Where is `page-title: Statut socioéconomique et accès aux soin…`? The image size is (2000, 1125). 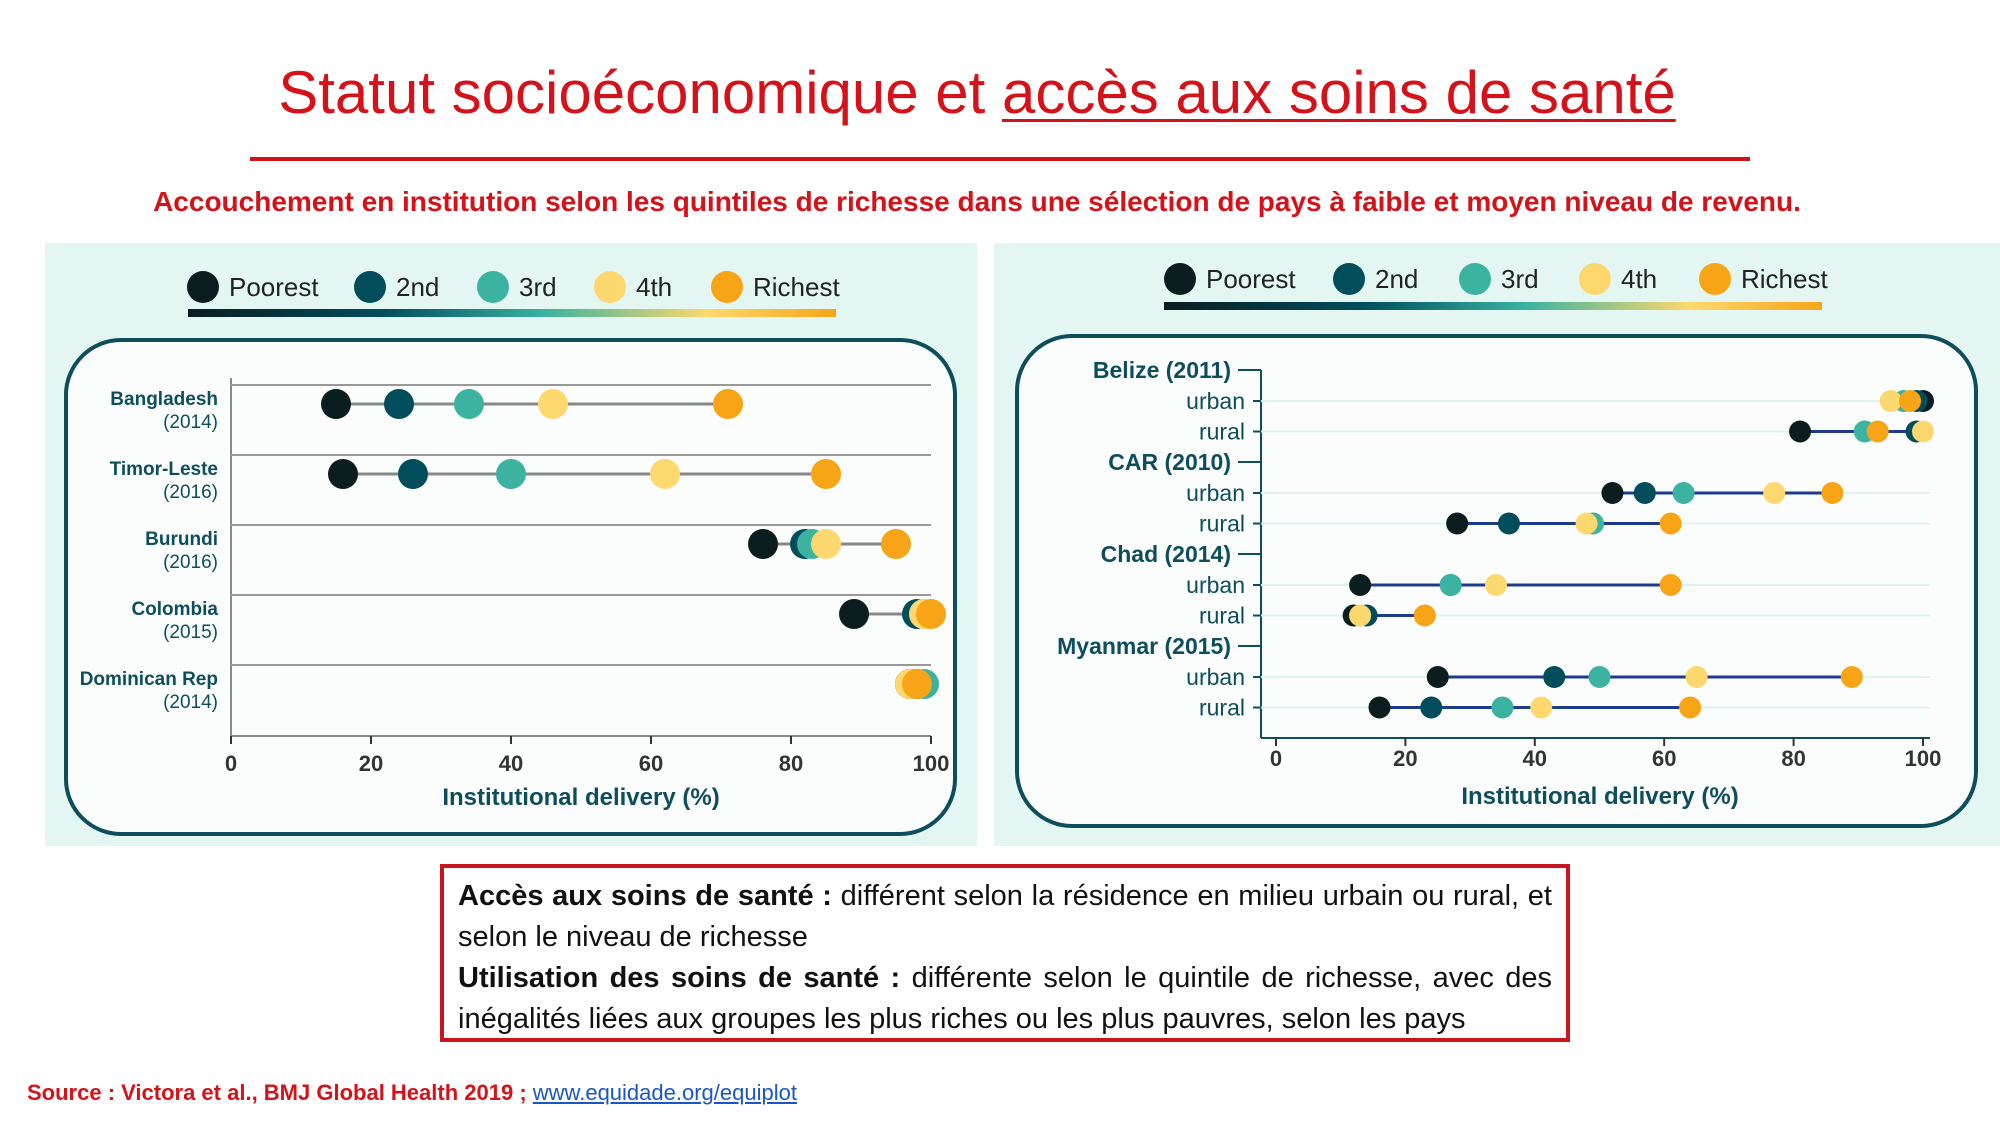
page-title: Statut socioéconomique et accès aux soin… is located at coordinates (977, 92).